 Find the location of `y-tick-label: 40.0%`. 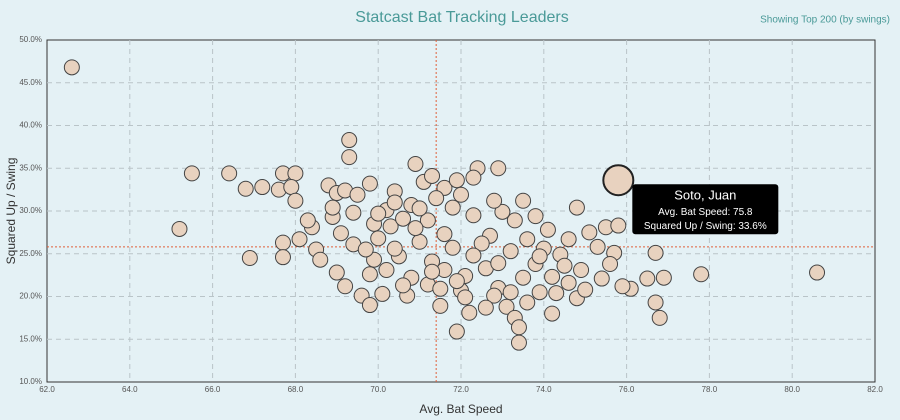

y-tick-label: 40.0% is located at coordinates (30, 125).